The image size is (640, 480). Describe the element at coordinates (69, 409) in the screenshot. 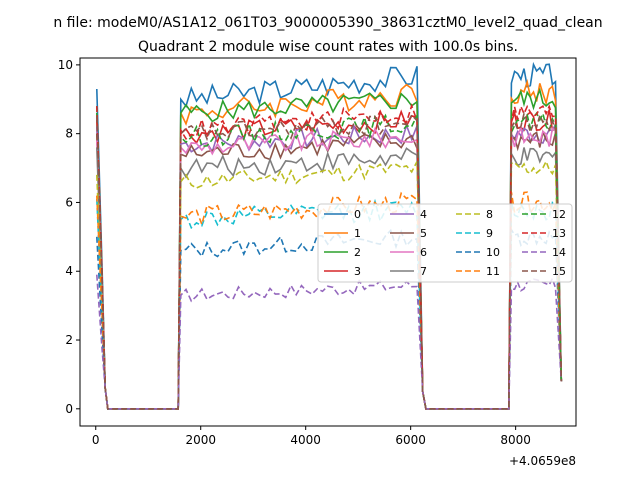

I see `y-tick-label: 0` at that location.